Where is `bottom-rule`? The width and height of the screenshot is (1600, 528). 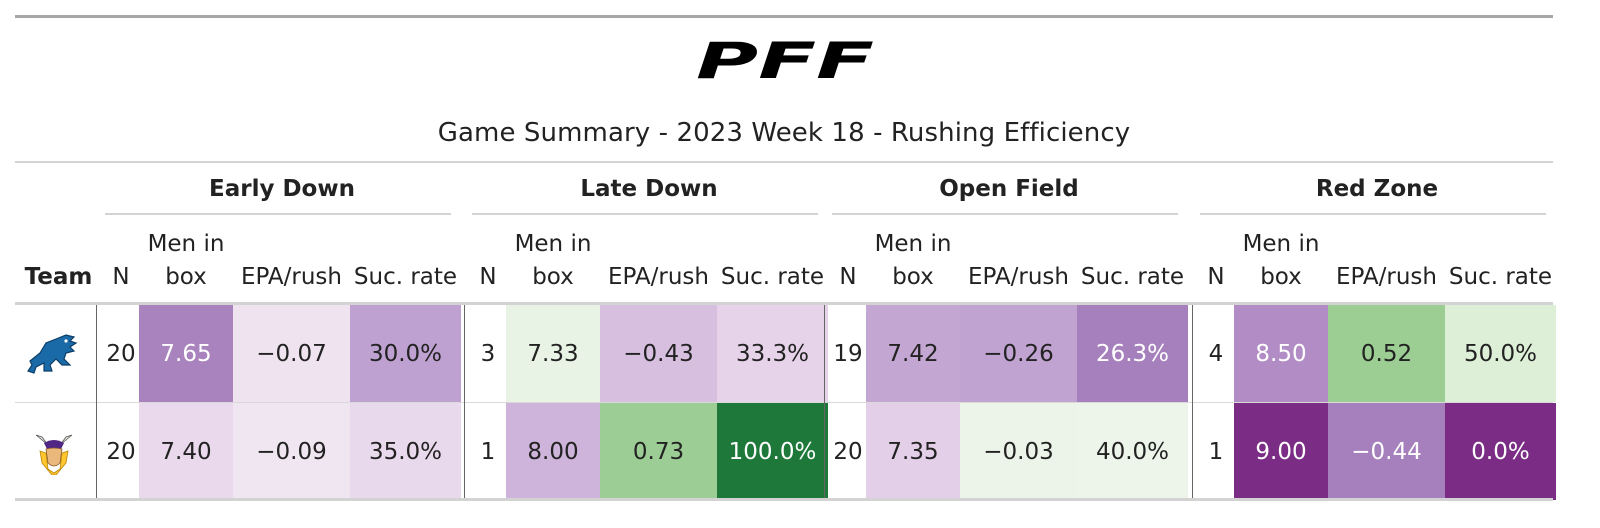
bottom-rule is located at coordinates (784, 499).